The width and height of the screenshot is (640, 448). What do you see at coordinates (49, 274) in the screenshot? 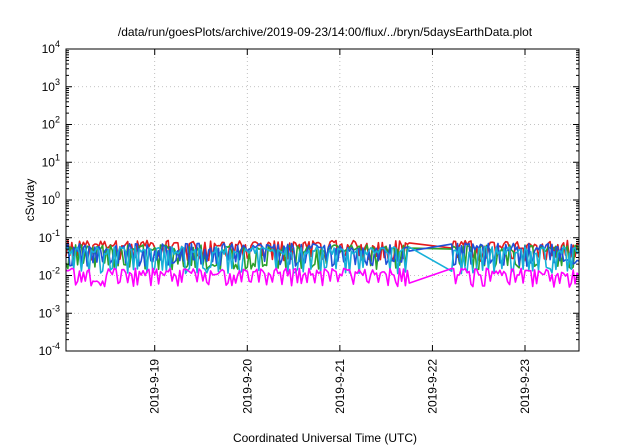
I see `y-tick-label: 10⁻²` at bounding box center [49, 274].